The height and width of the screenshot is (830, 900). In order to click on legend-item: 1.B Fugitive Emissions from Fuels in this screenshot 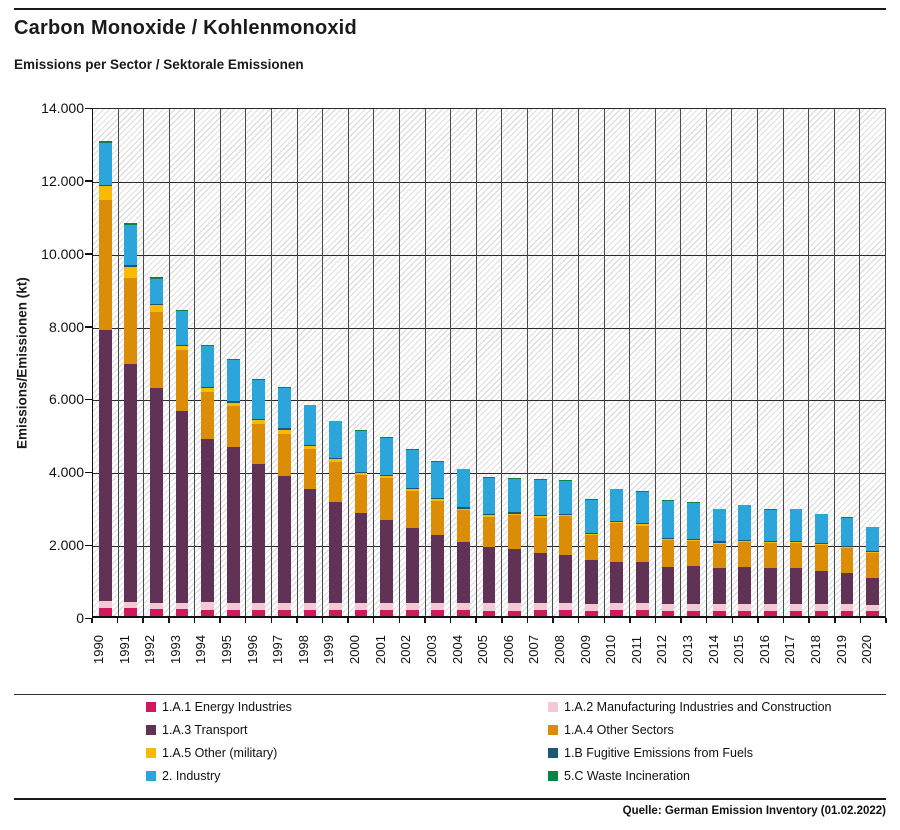, I will do `click(717, 752)`.